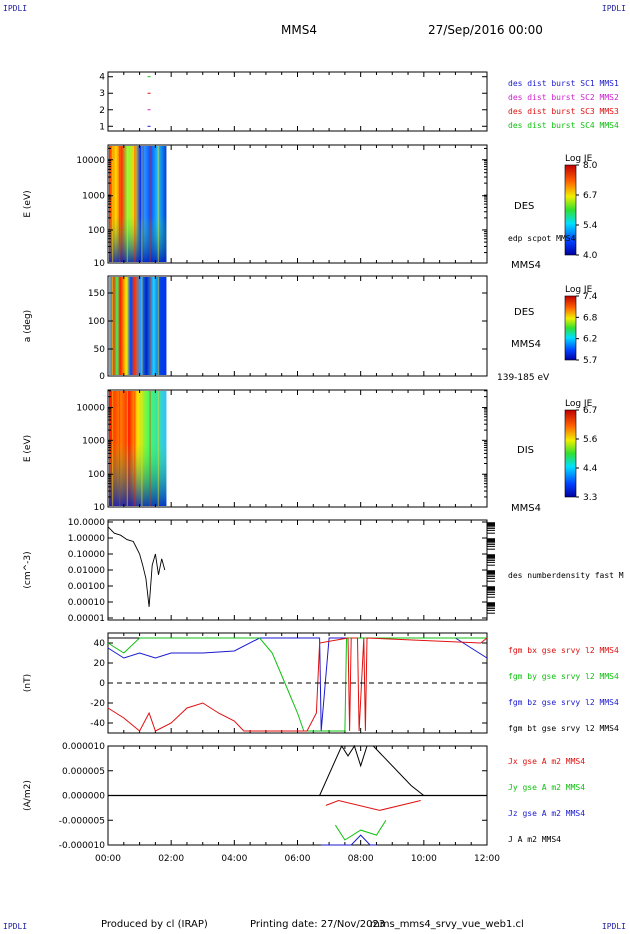 The height and width of the screenshot is (934, 630). I want to click on corner-label-bottom-left: IPDLI, so click(15, 926).